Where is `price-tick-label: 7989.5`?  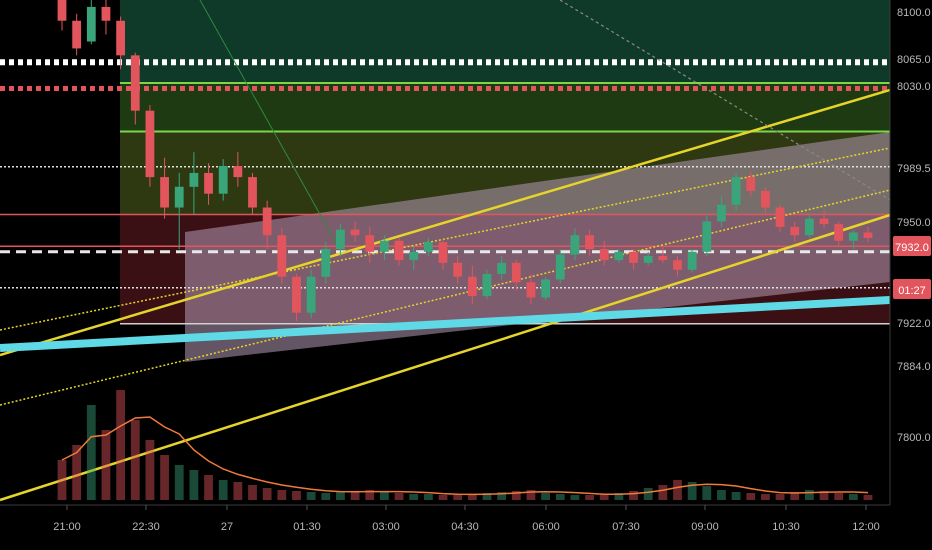 price-tick-label: 7989.5 is located at coordinates (914, 169).